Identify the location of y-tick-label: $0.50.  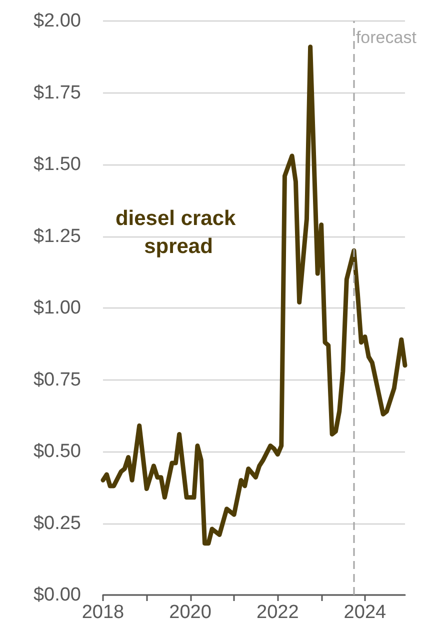
(57, 451).